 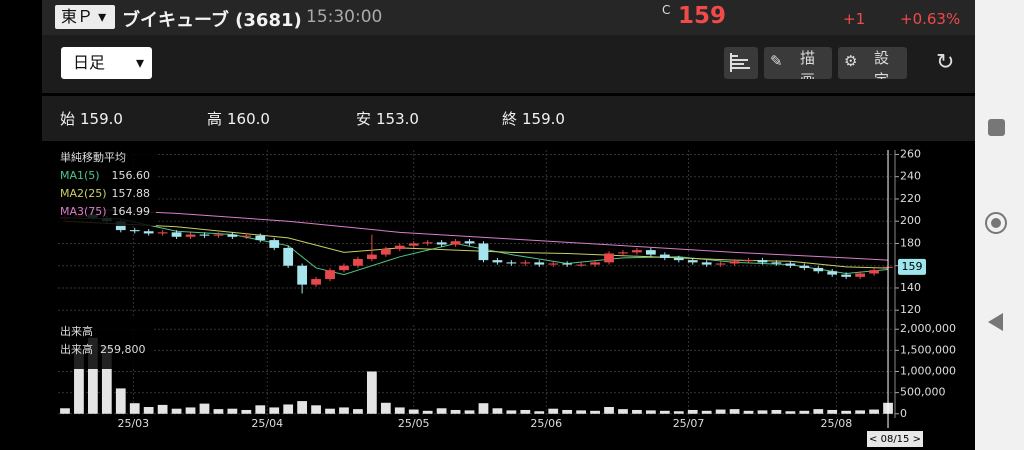 I want to click on y-tick-label: 180, so click(x=910, y=242).